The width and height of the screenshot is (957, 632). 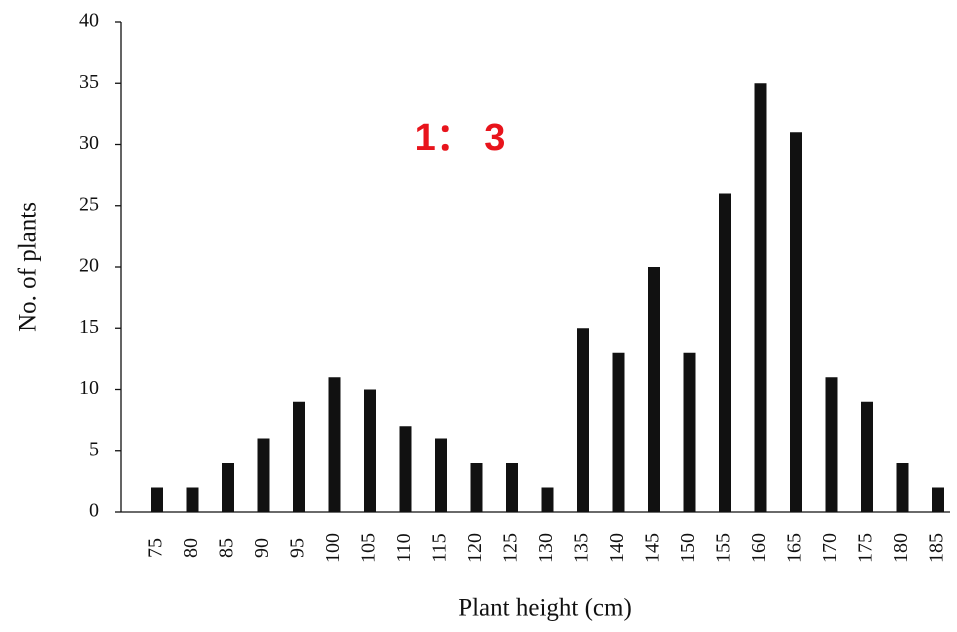 I want to click on x-axis-title: Plant height (cm), so click(x=545, y=608).